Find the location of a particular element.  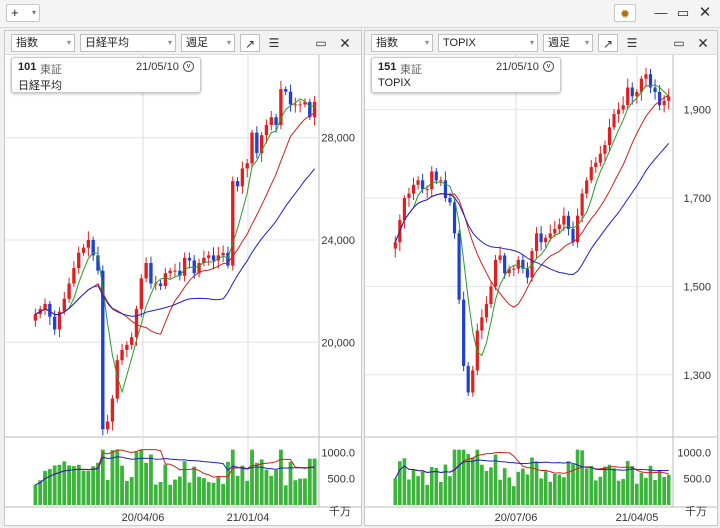

symbol-select: TOPIX ▾ is located at coordinates (488, 43).